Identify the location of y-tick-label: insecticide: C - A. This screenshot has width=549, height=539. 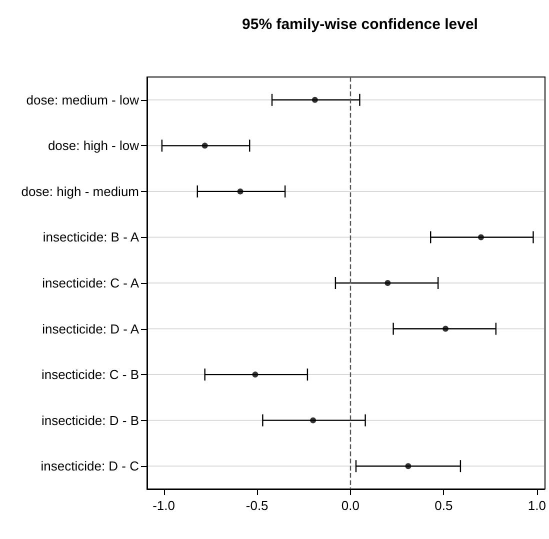
(91, 283).